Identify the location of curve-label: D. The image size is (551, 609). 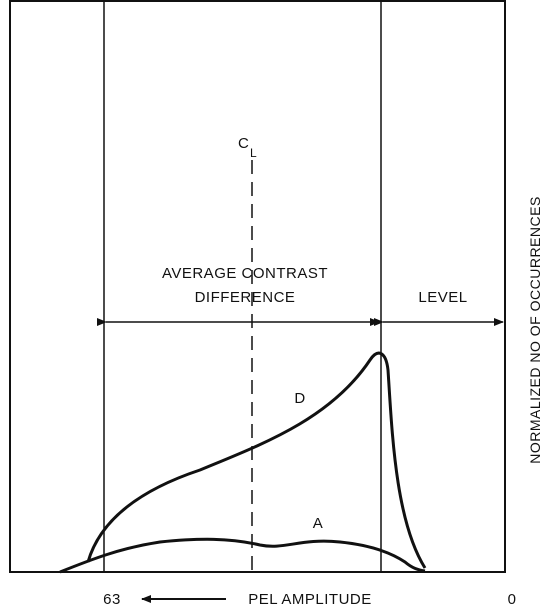
(299, 398).